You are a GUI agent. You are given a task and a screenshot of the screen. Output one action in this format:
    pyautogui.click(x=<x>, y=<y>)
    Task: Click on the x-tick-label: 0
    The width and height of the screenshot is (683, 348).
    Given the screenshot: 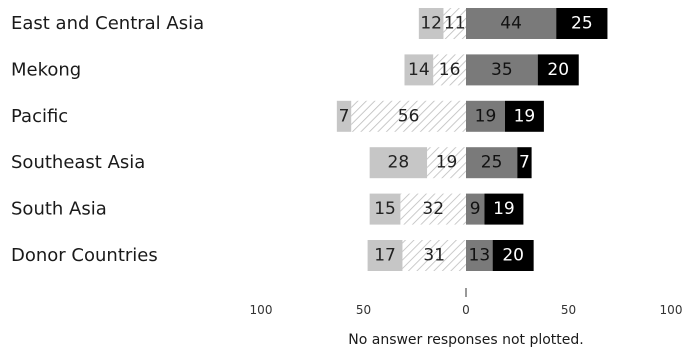 What is the action you would take?
    pyautogui.click(x=466, y=310)
    